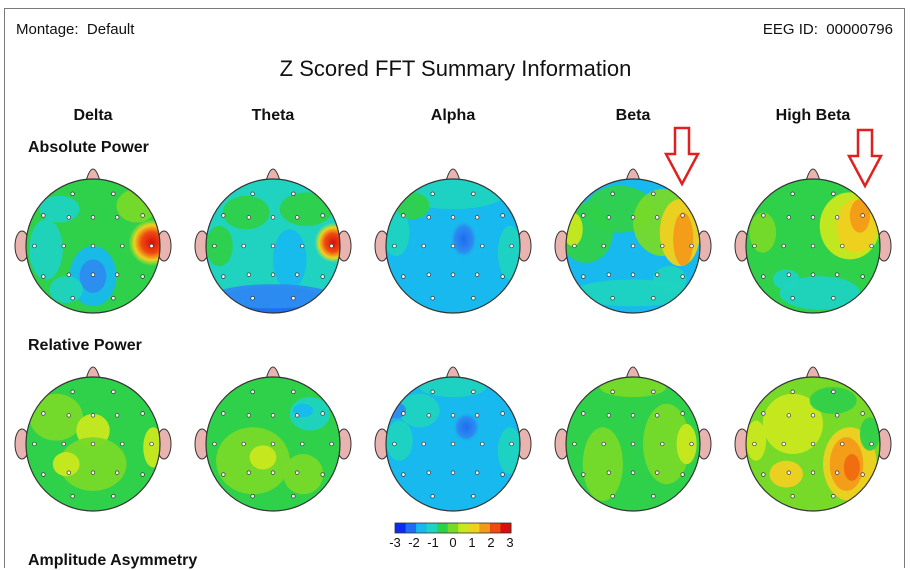 The image size is (911, 570). I want to click on topomap-relative-power-high-beta, so click(813, 439).